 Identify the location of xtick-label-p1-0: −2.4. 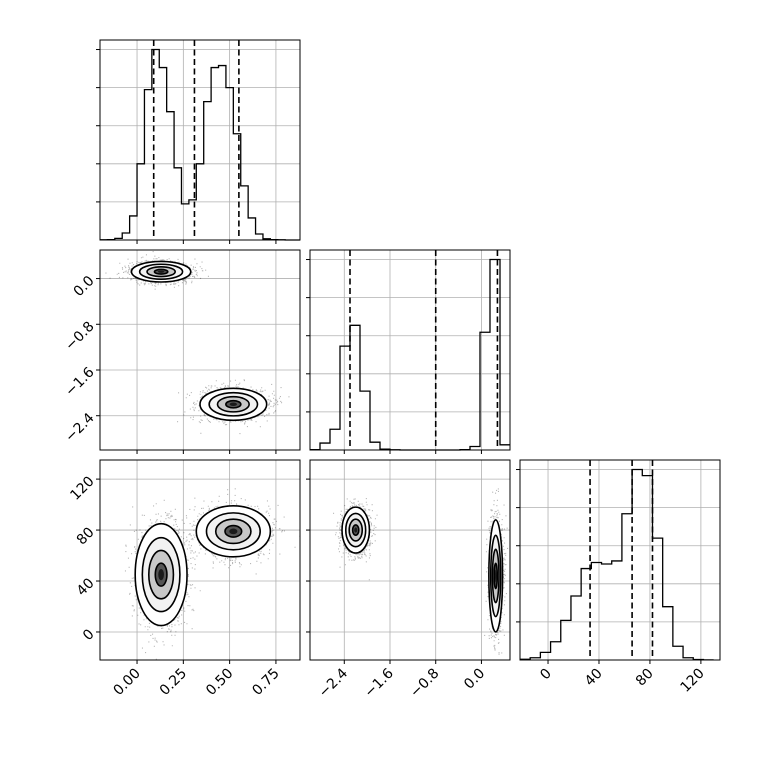
(333, 682).